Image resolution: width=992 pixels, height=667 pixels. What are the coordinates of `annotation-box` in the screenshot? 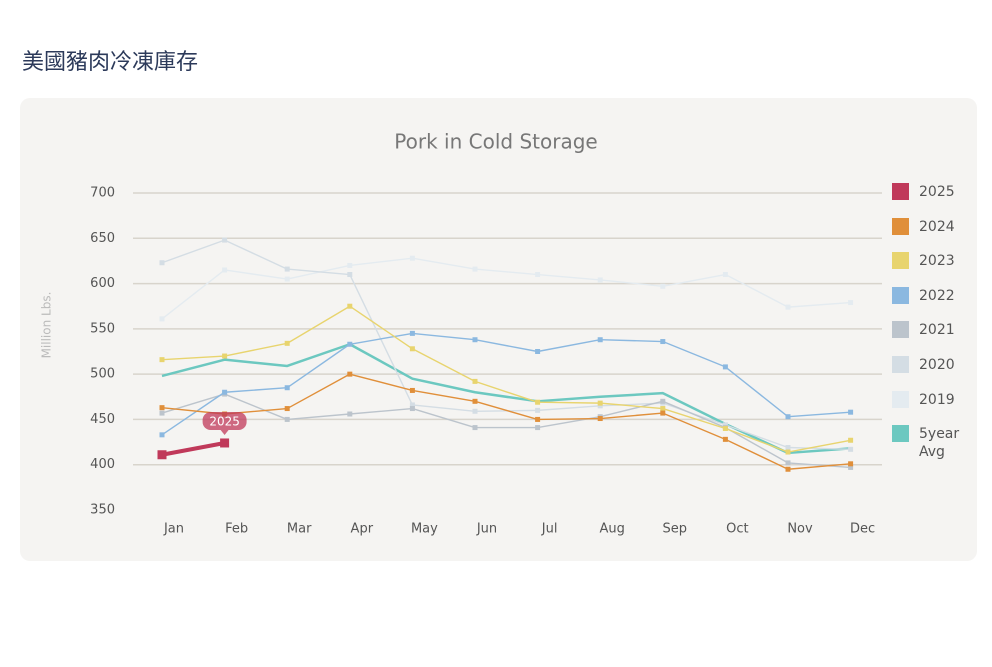 It's located at (224, 420).